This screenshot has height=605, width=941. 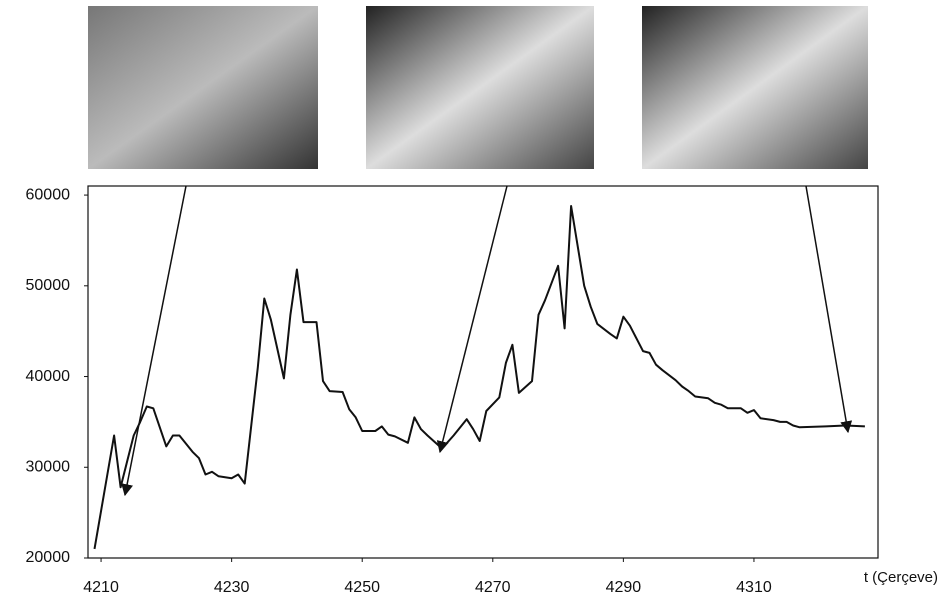 What do you see at coordinates (101, 587) in the screenshot?
I see `x-tick-label: 4210` at bounding box center [101, 587].